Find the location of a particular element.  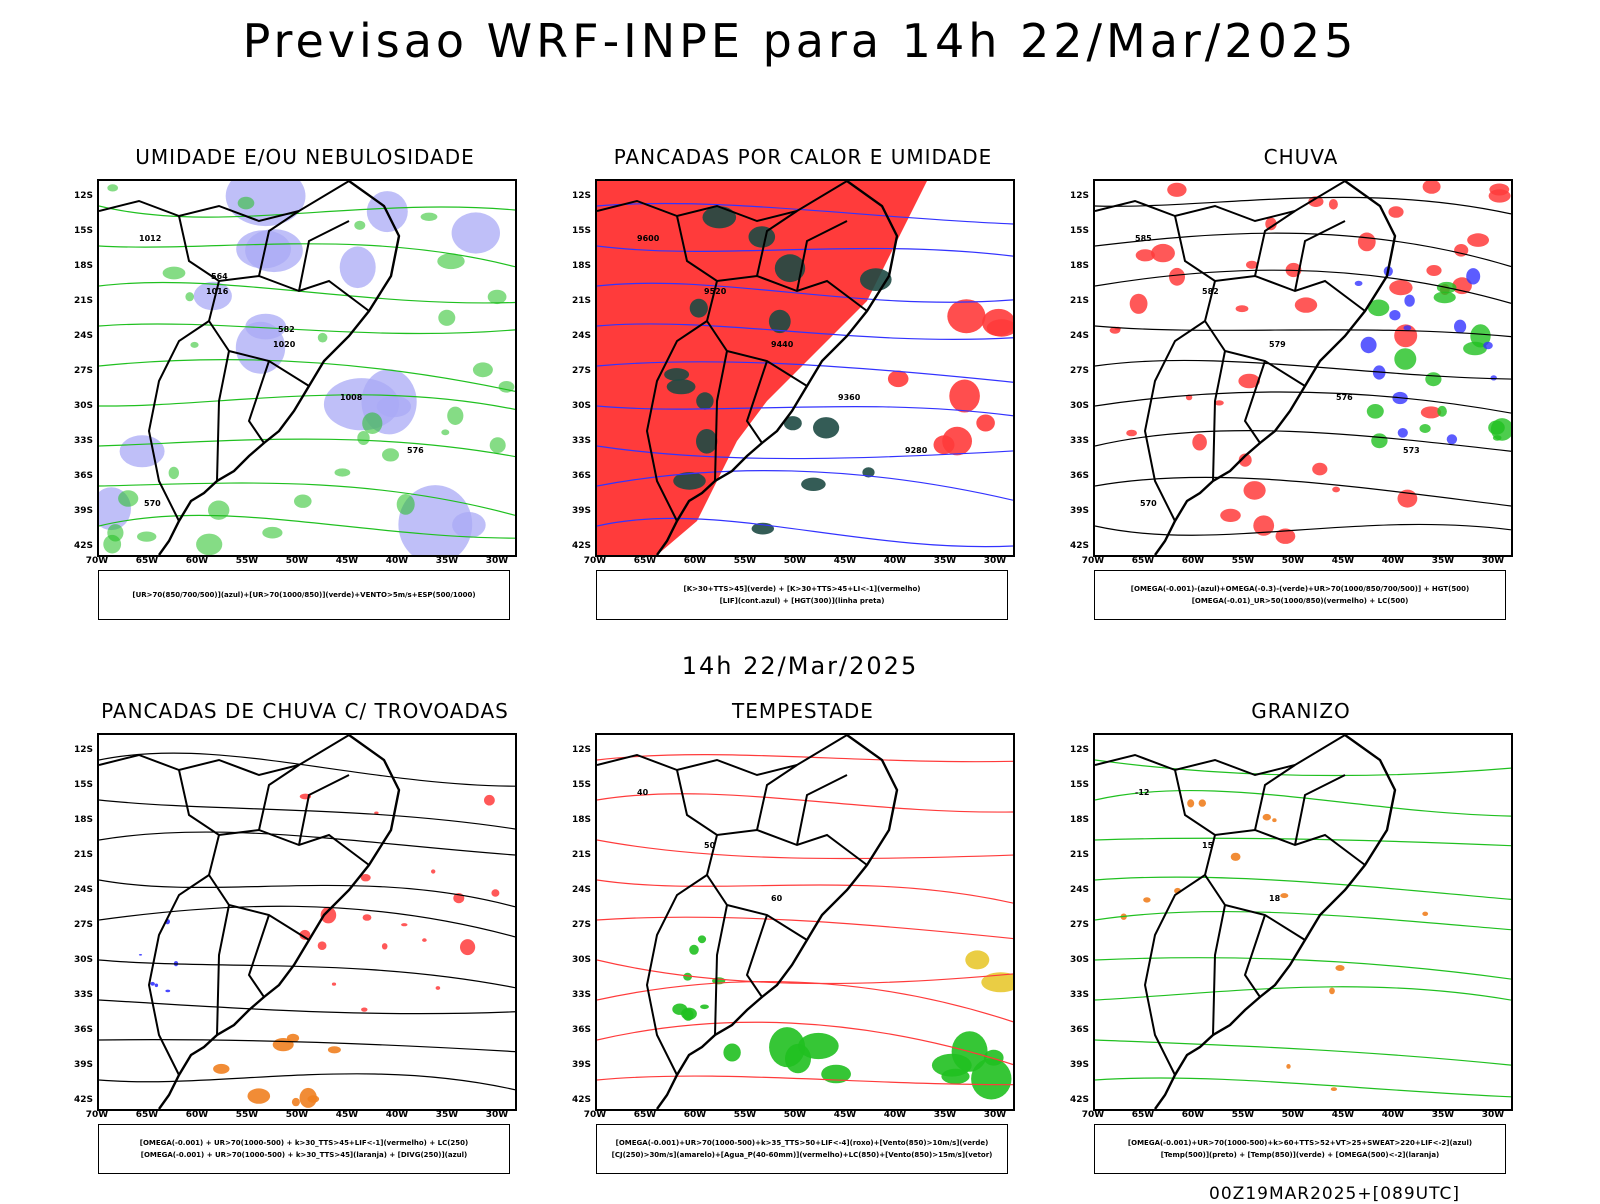

jet-250-area is located at coordinates (997, 982).